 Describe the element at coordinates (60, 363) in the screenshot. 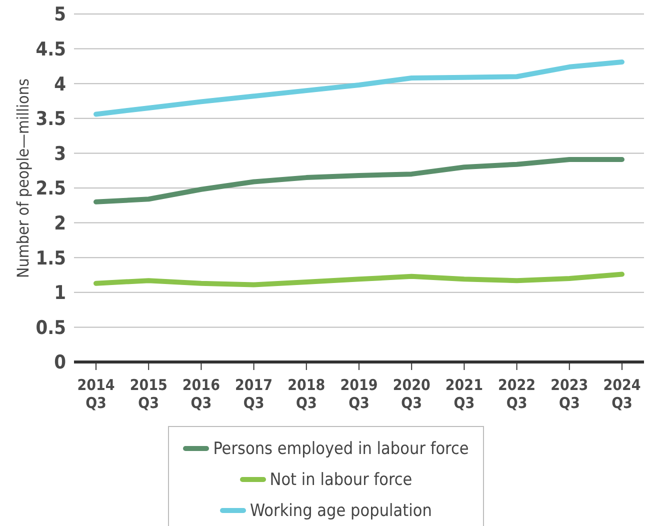

I see `y-tick-label: 0` at that location.